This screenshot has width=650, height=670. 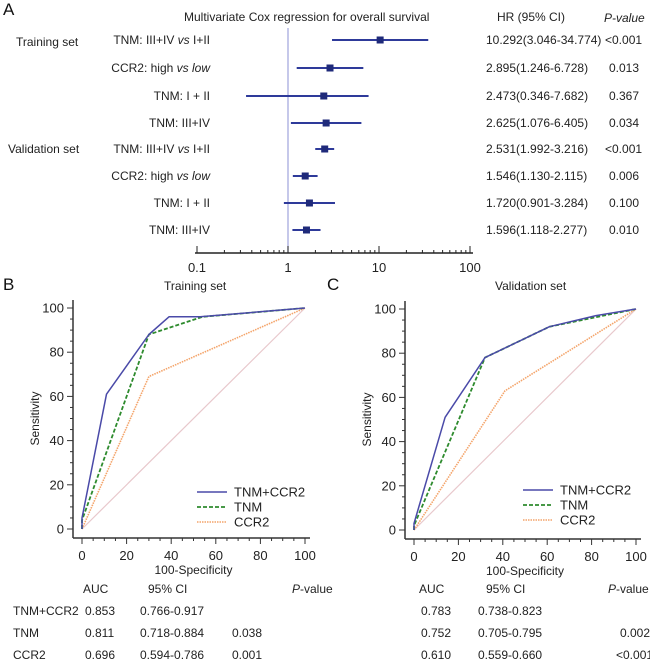 What do you see at coordinates (574, 505) in the screenshot?
I see `legend-label: TNM` at bounding box center [574, 505].